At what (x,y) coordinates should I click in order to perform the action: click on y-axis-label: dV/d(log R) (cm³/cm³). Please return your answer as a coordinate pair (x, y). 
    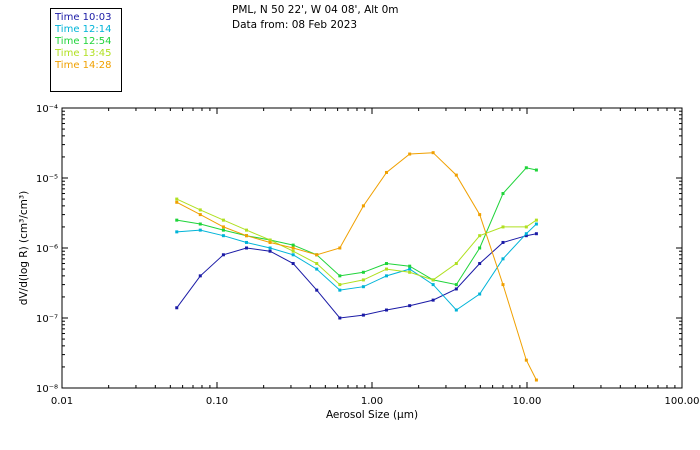
    Looking at the image, I should click on (24, 248).